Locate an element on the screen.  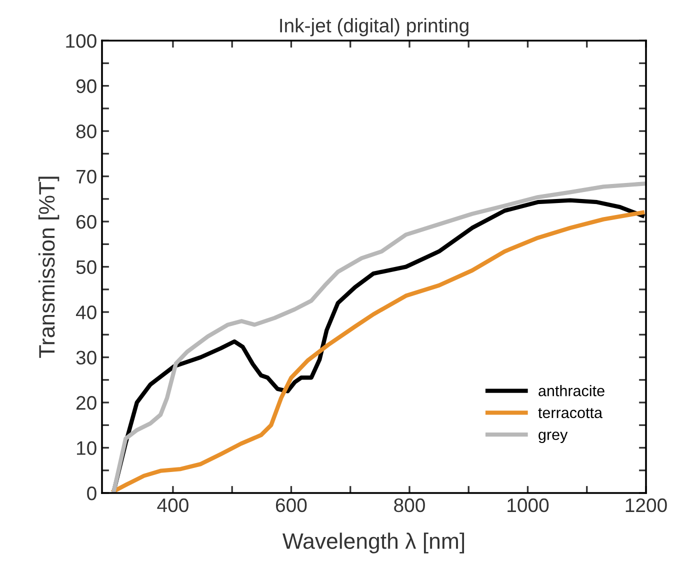
legend-label: terracotta is located at coordinates (570, 413).